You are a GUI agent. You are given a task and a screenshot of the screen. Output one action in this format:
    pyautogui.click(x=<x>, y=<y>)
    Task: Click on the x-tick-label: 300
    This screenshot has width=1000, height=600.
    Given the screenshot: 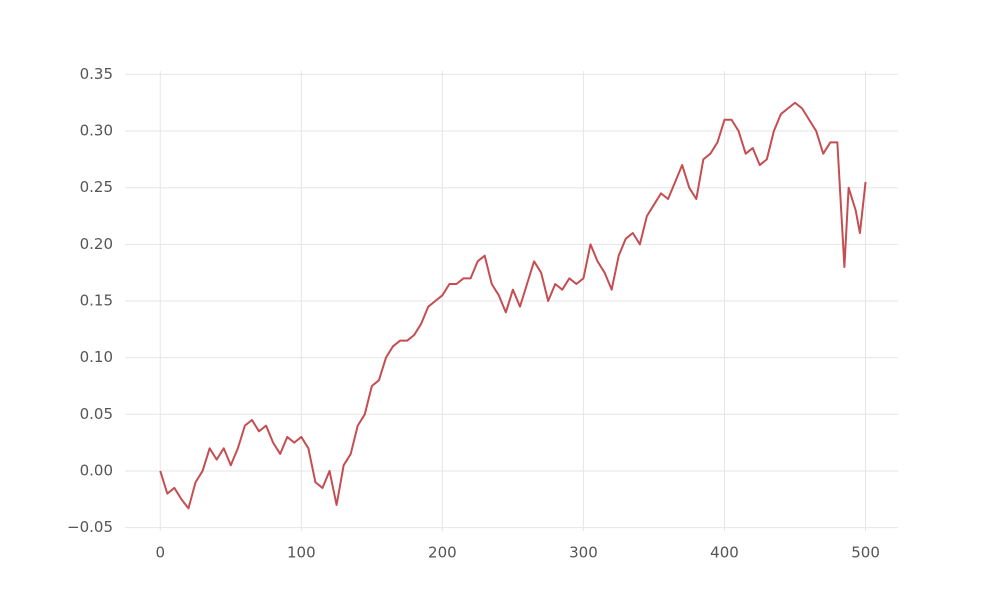 What is the action you would take?
    pyautogui.click(x=583, y=553)
    